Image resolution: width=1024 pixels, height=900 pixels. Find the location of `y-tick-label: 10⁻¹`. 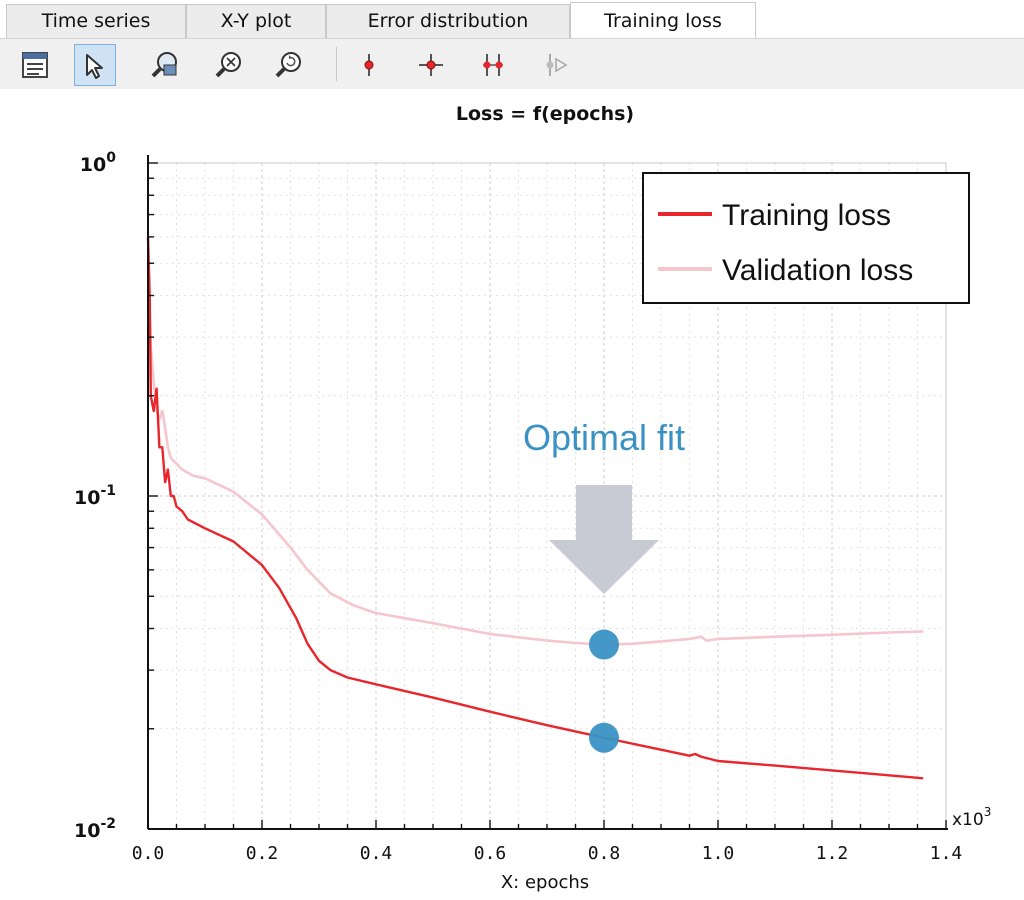

y-tick-label: 10⁻¹ is located at coordinates (95, 496).